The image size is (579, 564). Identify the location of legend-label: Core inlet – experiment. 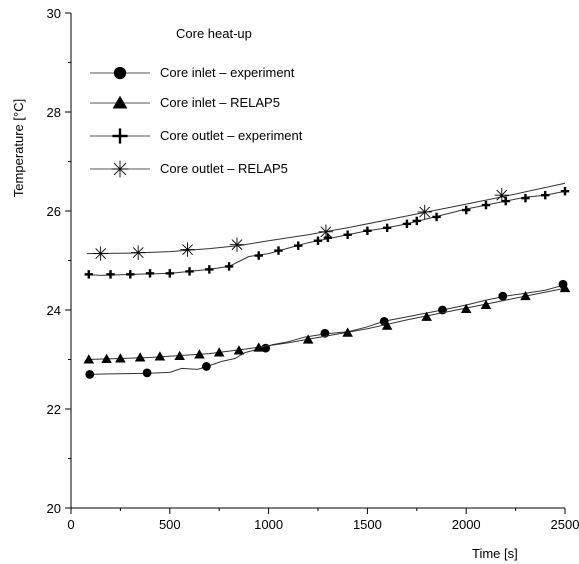
(227, 72).